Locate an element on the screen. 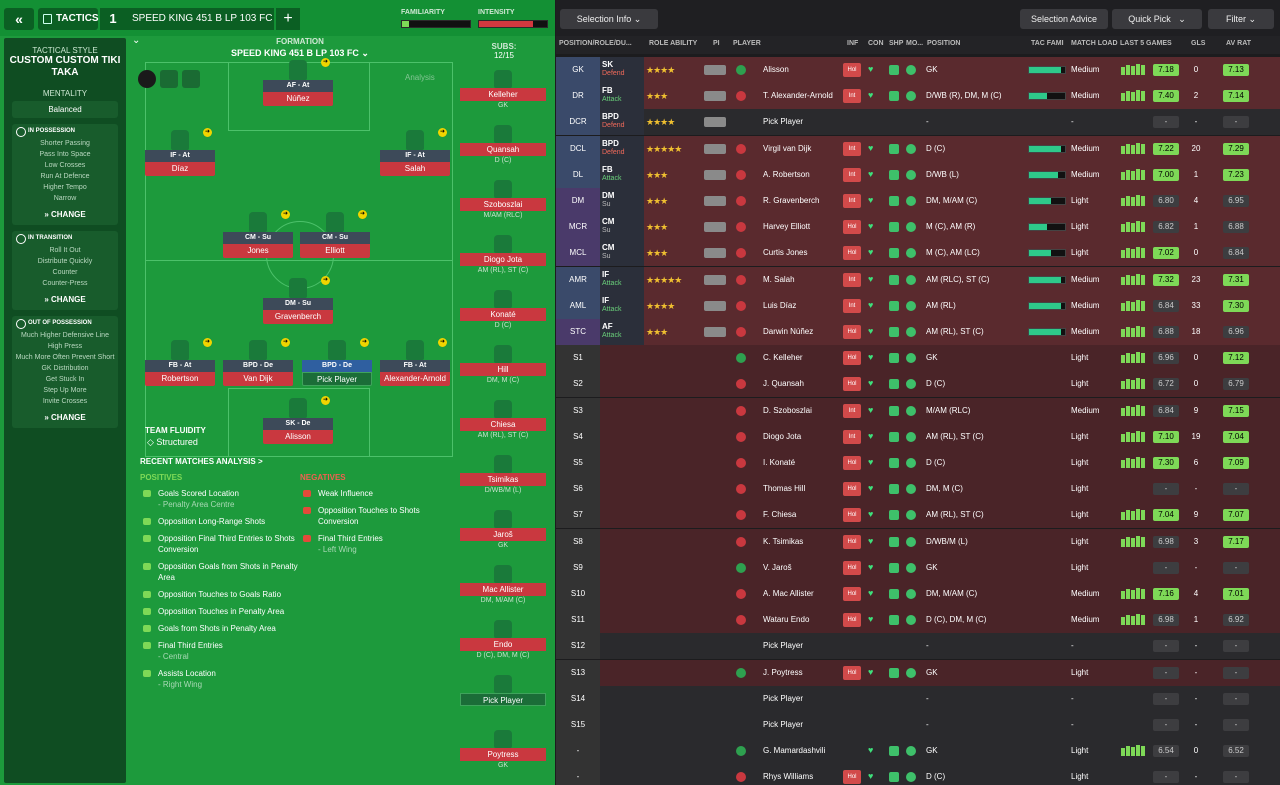  position-cell: S9 is located at coordinates (578, 567).